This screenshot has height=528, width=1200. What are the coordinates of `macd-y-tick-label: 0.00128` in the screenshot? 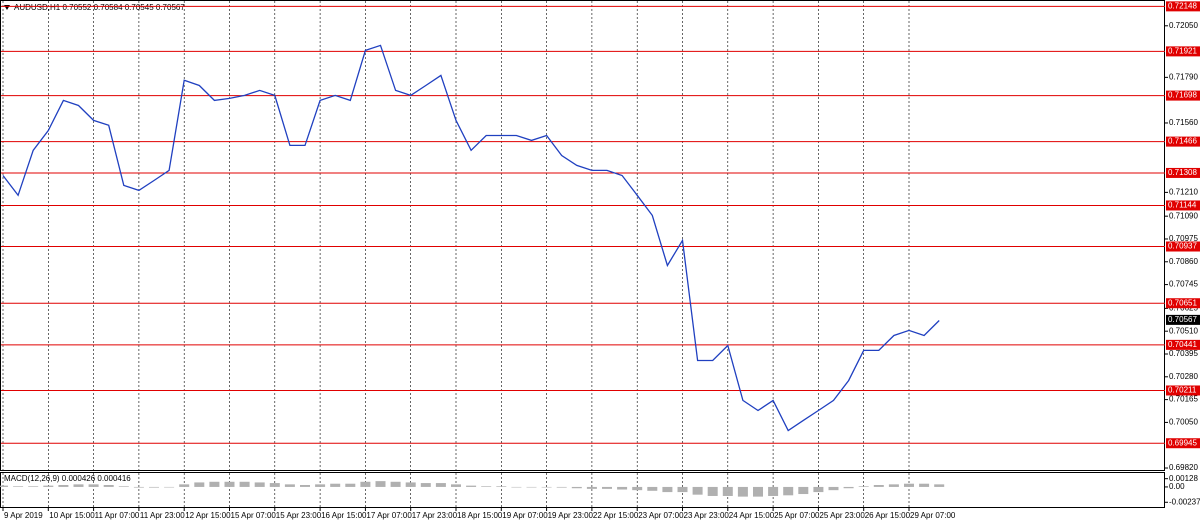 It's located at (1183, 478).